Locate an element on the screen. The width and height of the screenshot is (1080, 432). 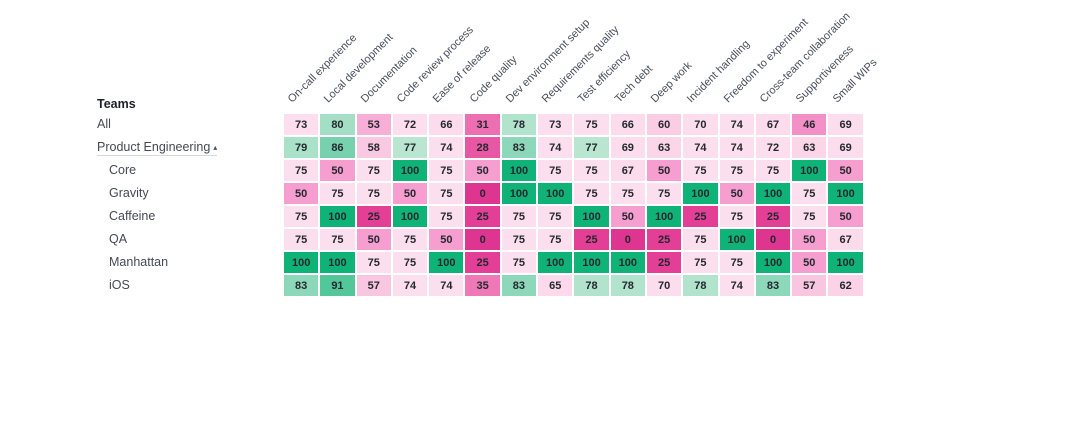
heatmap-cell: 80 is located at coordinates (337, 124).